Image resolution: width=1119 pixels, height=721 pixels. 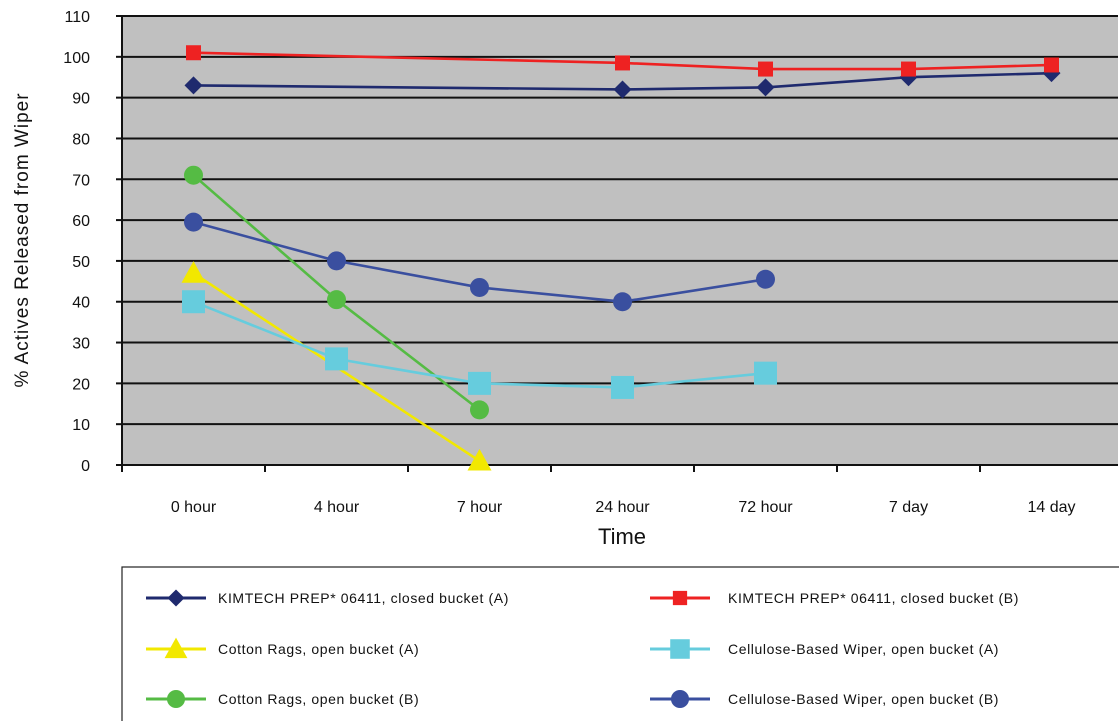 What do you see at coordinates (81, 425) in the screenshot?
I see `y-tick-label: 10` at bounding box center [81, 425].